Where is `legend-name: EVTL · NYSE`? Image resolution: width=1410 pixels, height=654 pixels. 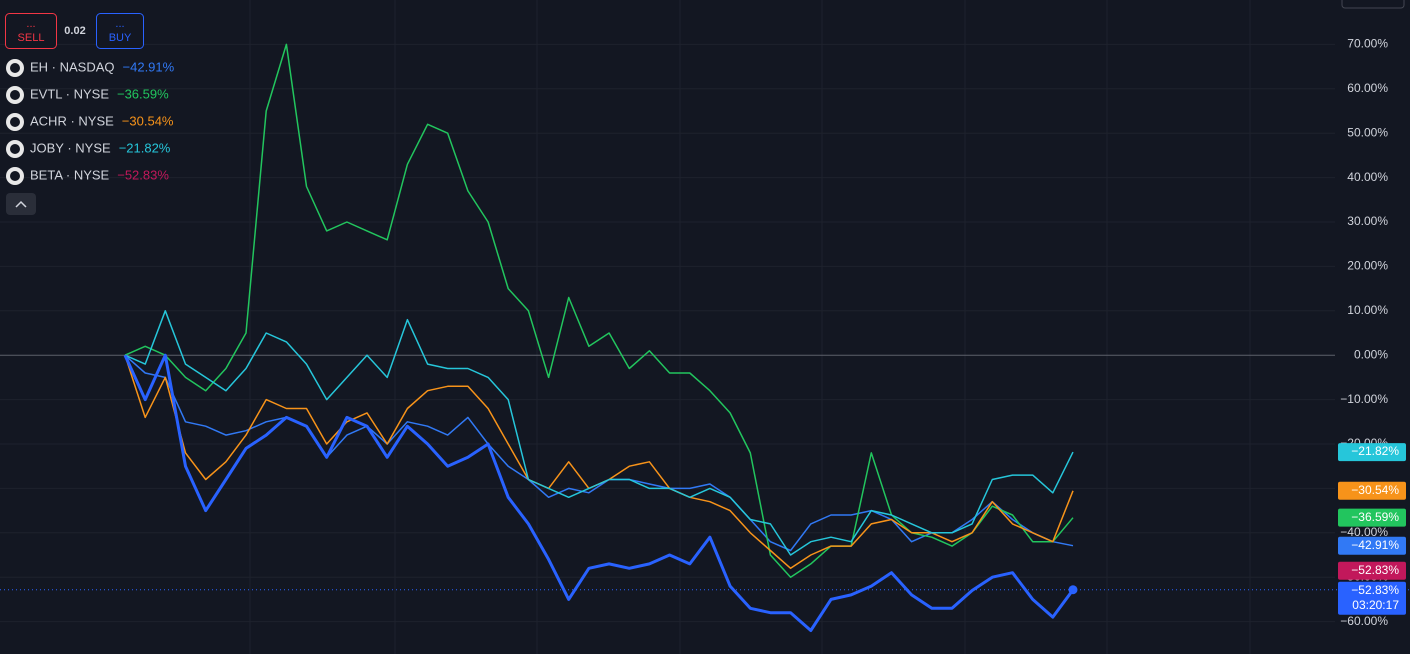 legend-name: EVTL · NYSE is located at coordinates (69, 93).